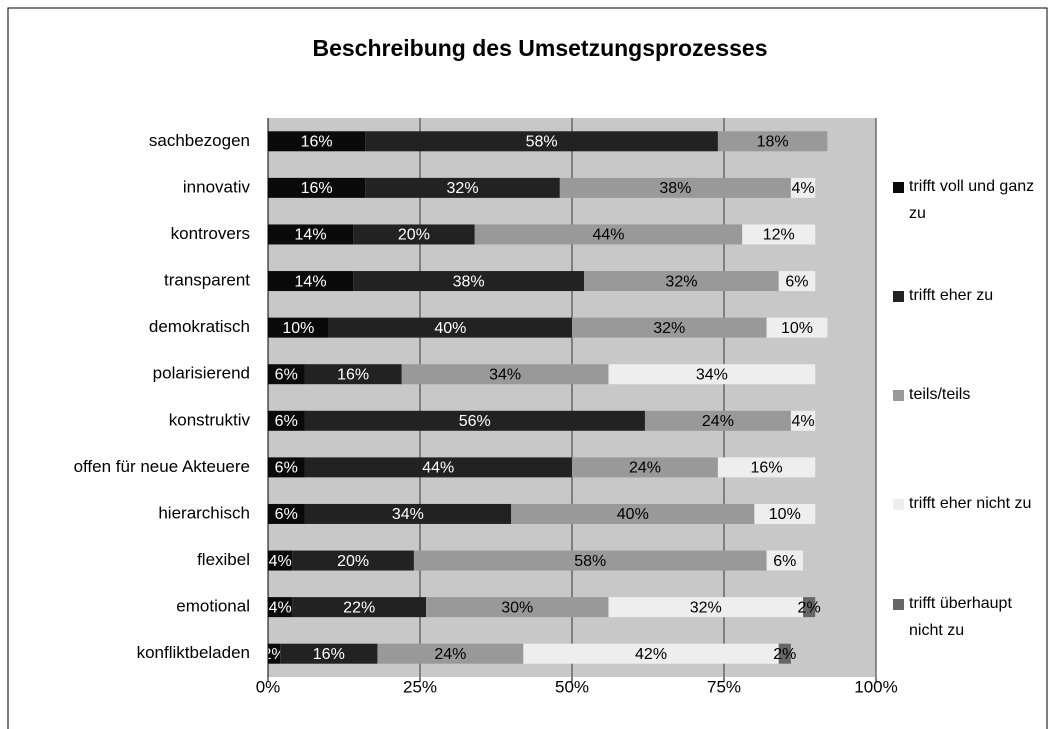  What do you see at coordinates (724, 686) in the screenshot?
I see `x-tick-label: 75%` at bounding box center [724, 686].